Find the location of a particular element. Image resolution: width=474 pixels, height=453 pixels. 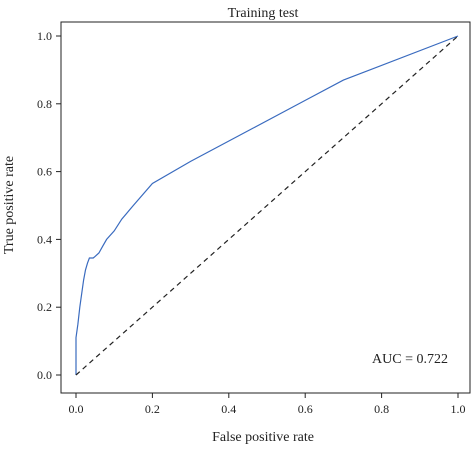

y-tick-label: 0.6 is located at coordinates (44, 172).